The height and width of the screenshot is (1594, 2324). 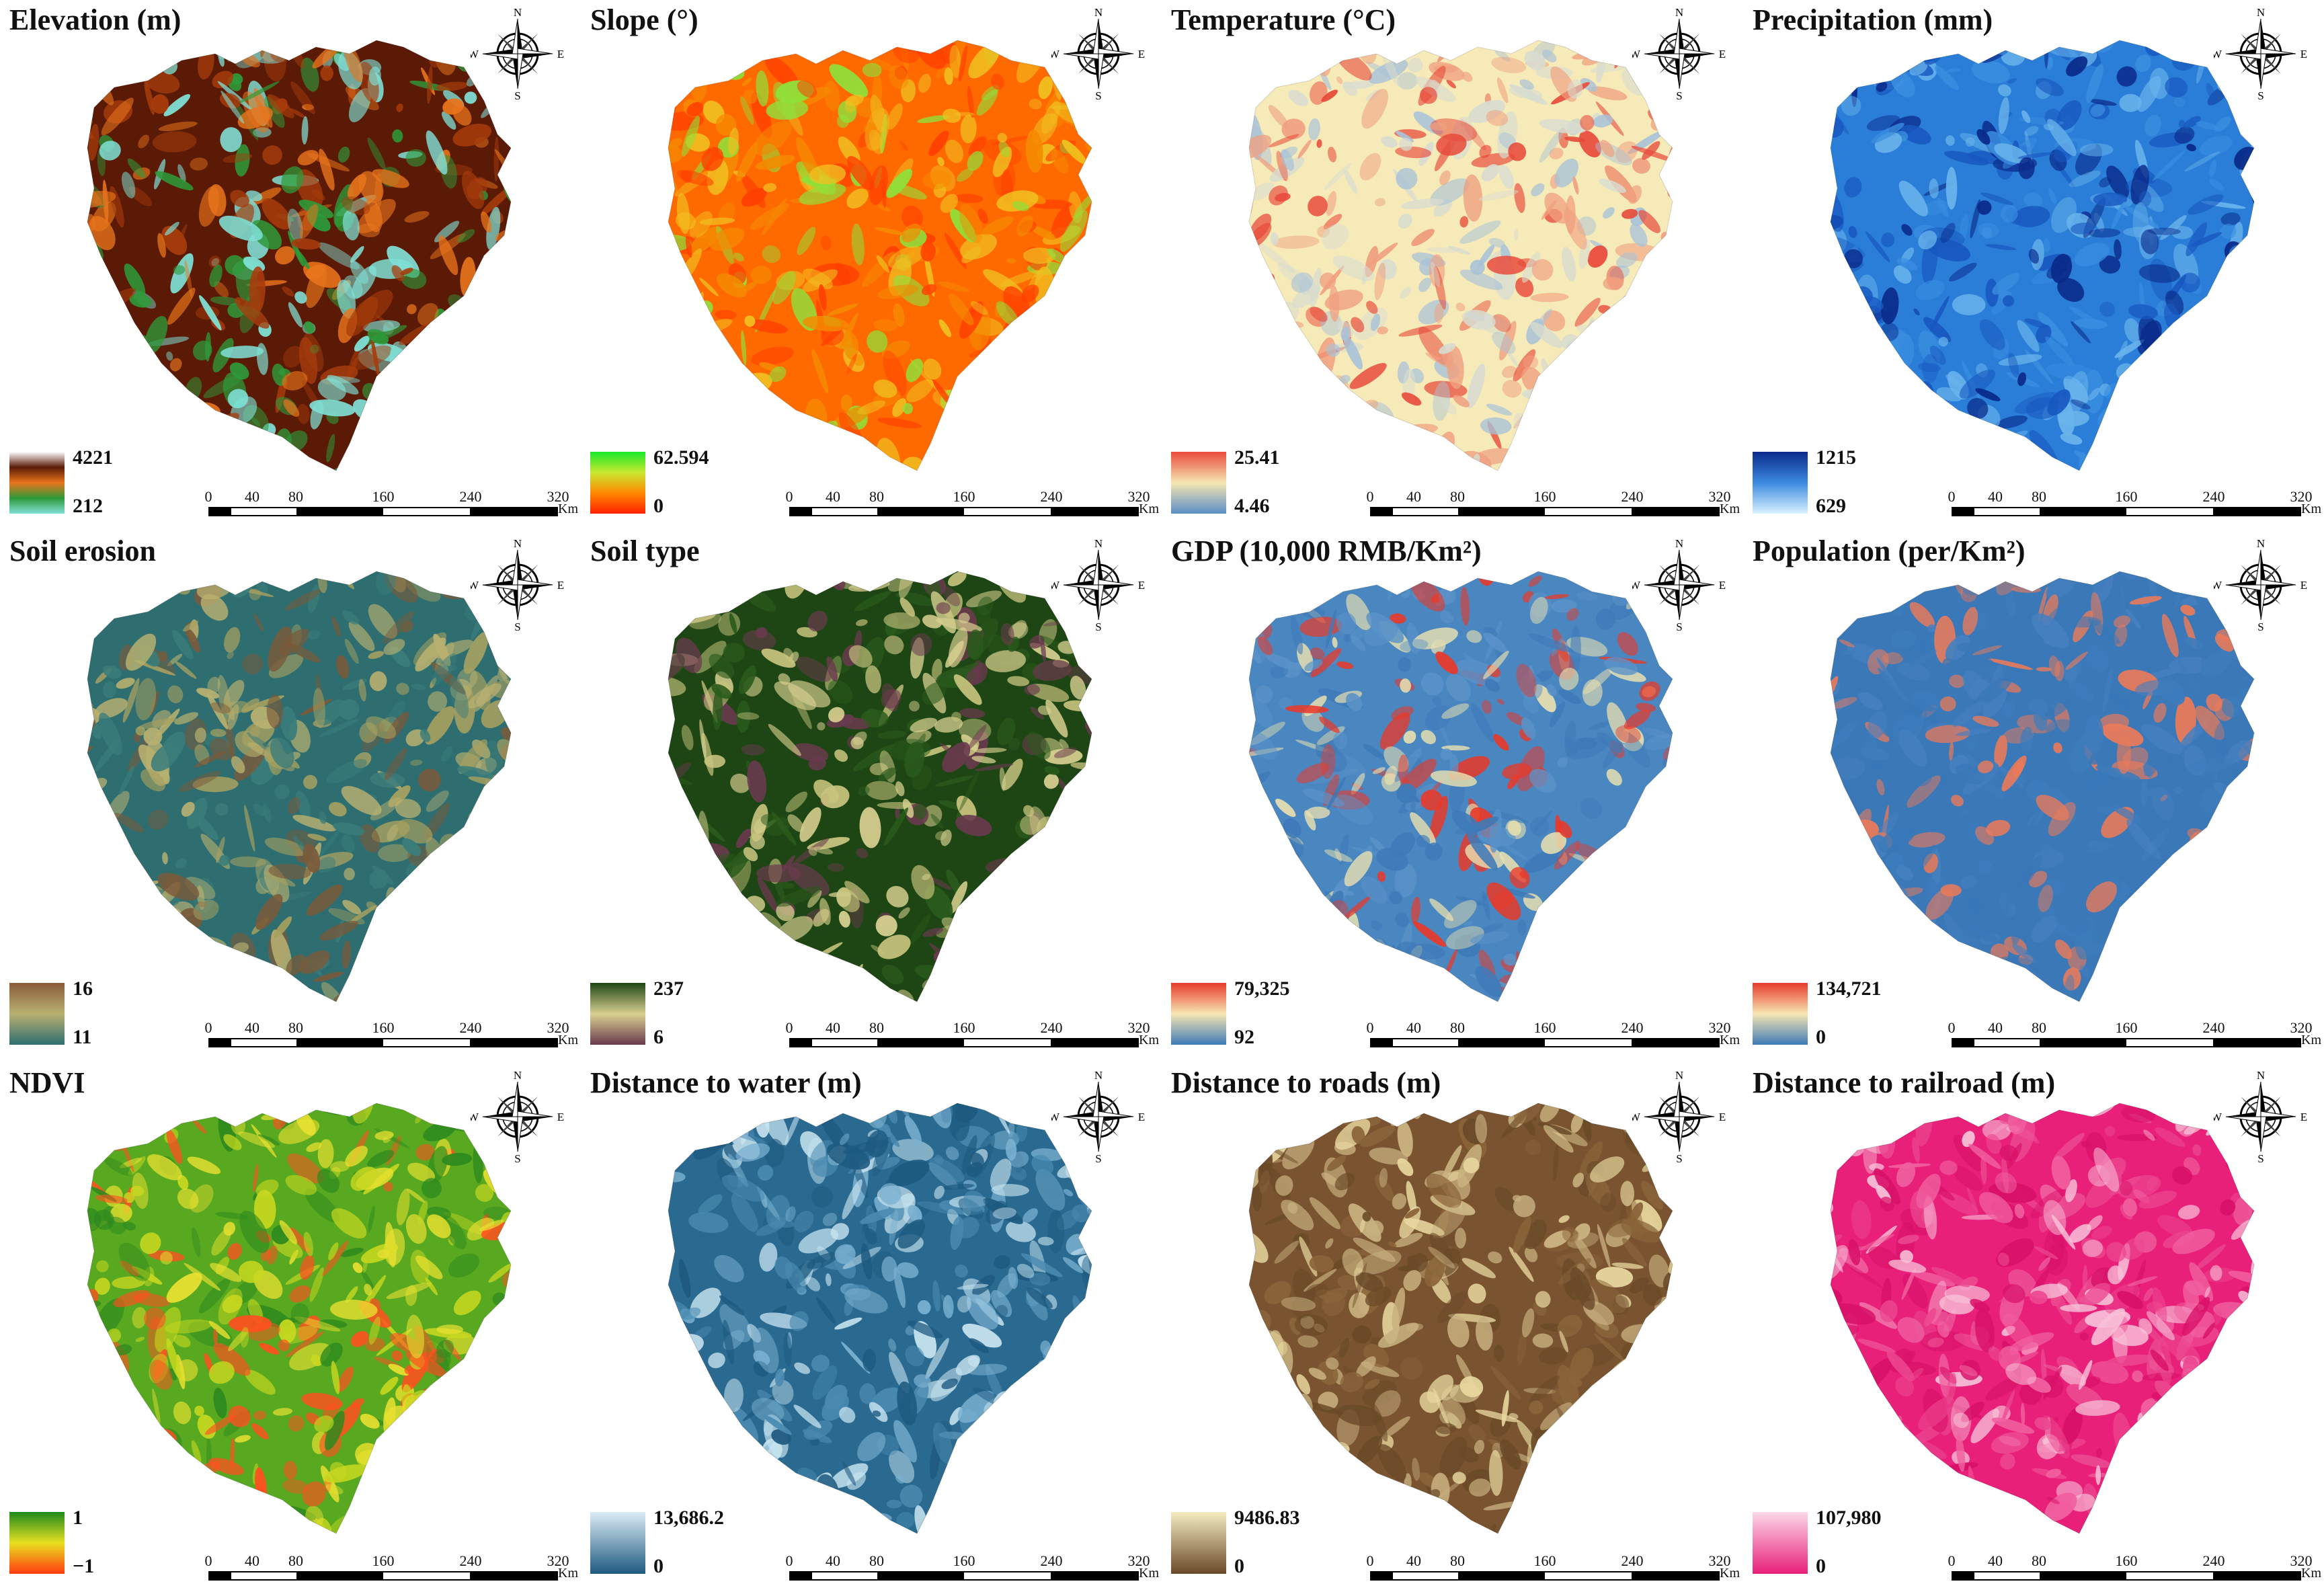 I want to click on legend-max-label: 4221, so click(x=93, y=457).